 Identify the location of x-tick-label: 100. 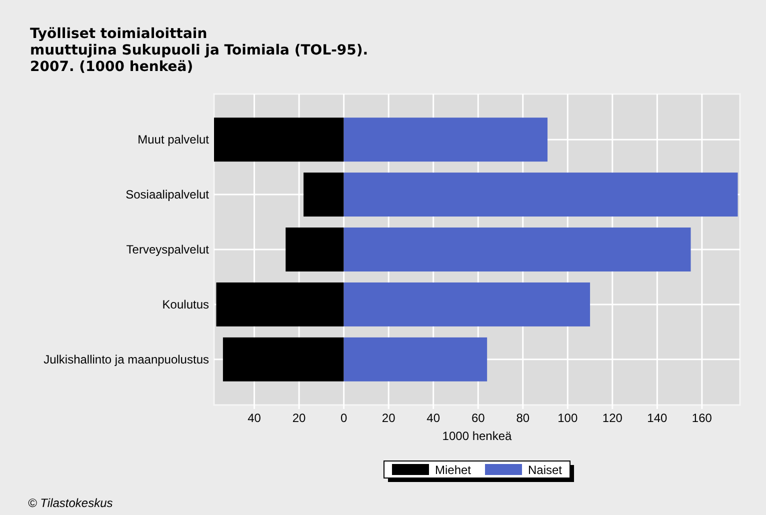
(568, 418).